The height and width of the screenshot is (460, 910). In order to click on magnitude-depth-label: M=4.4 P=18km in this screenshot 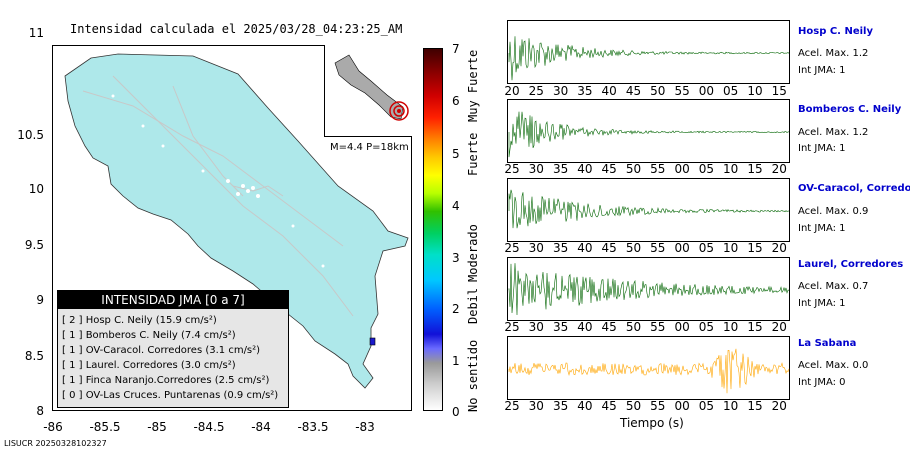, I will do `click(369, 147)`.